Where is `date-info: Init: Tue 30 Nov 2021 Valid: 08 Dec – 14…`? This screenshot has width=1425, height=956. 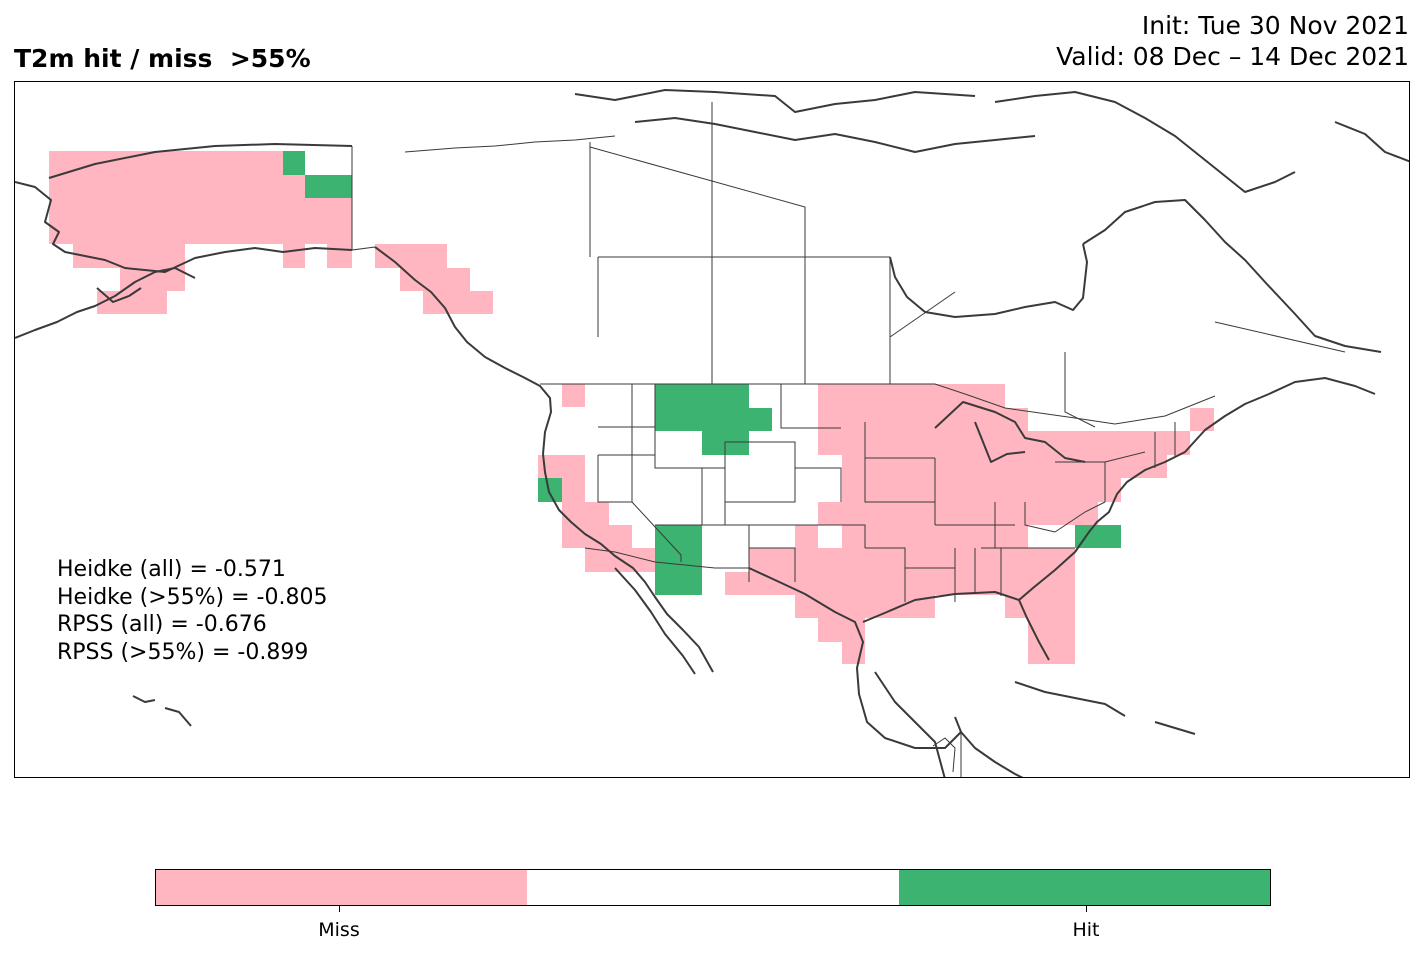
date-info: Init: Tue 30 Nov 2021 Valid: 08 Dec – 14… is located at coordinates (1232, 41).